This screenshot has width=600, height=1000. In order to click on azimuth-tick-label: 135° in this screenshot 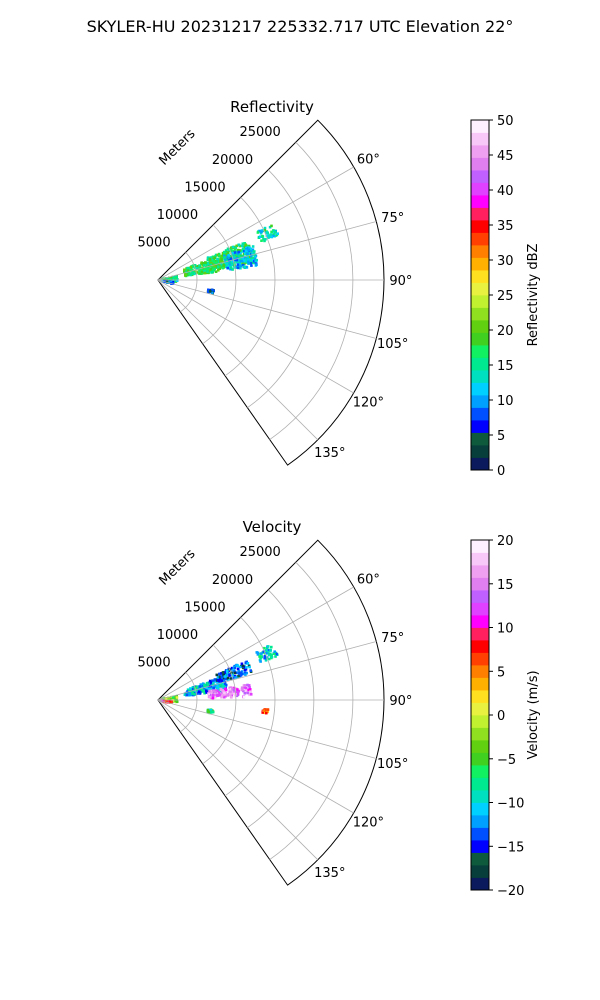, I will do `click(329, 873)`.